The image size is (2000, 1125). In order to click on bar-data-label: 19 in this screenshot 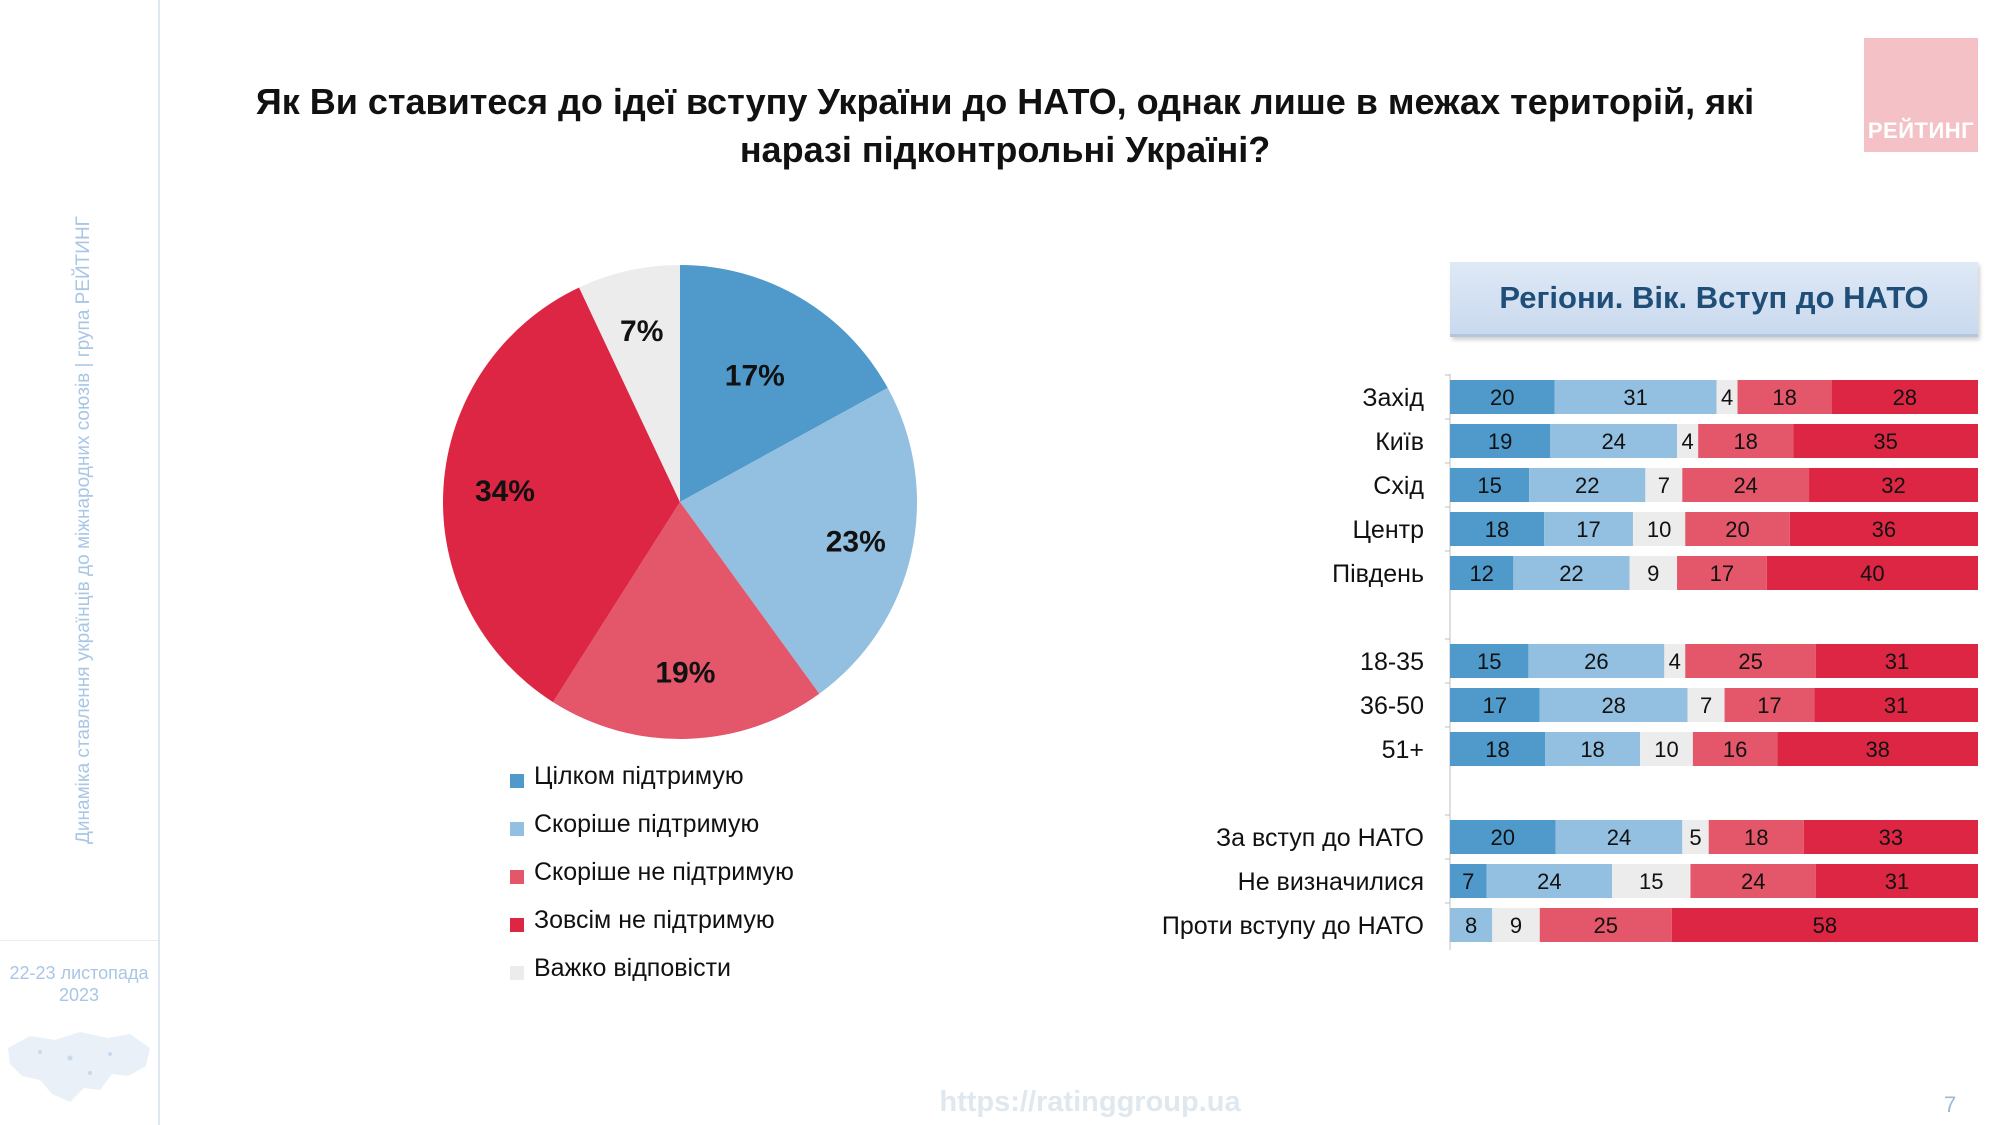, I will do `click(1500, 441)`.